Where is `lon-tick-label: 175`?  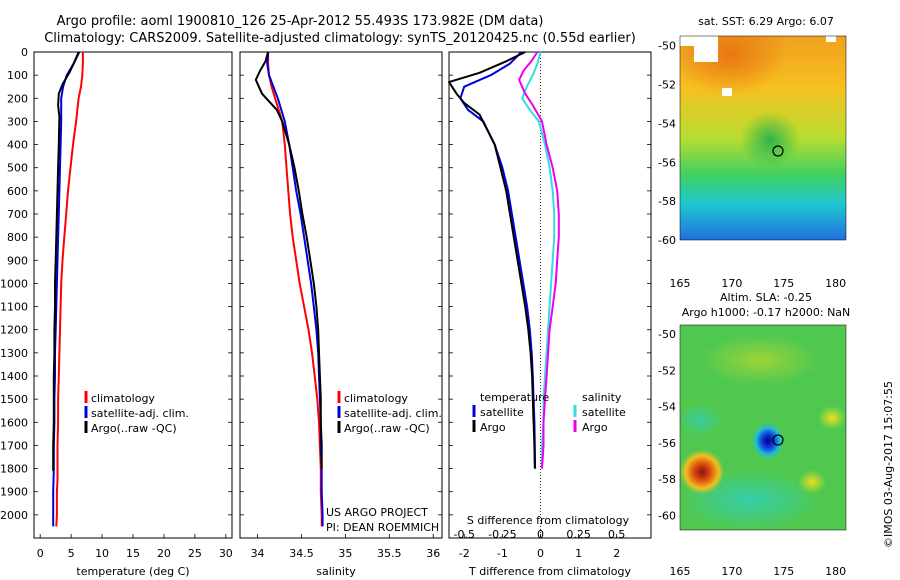
lon-tick-label: 175 is located at coordinates (783, 571).